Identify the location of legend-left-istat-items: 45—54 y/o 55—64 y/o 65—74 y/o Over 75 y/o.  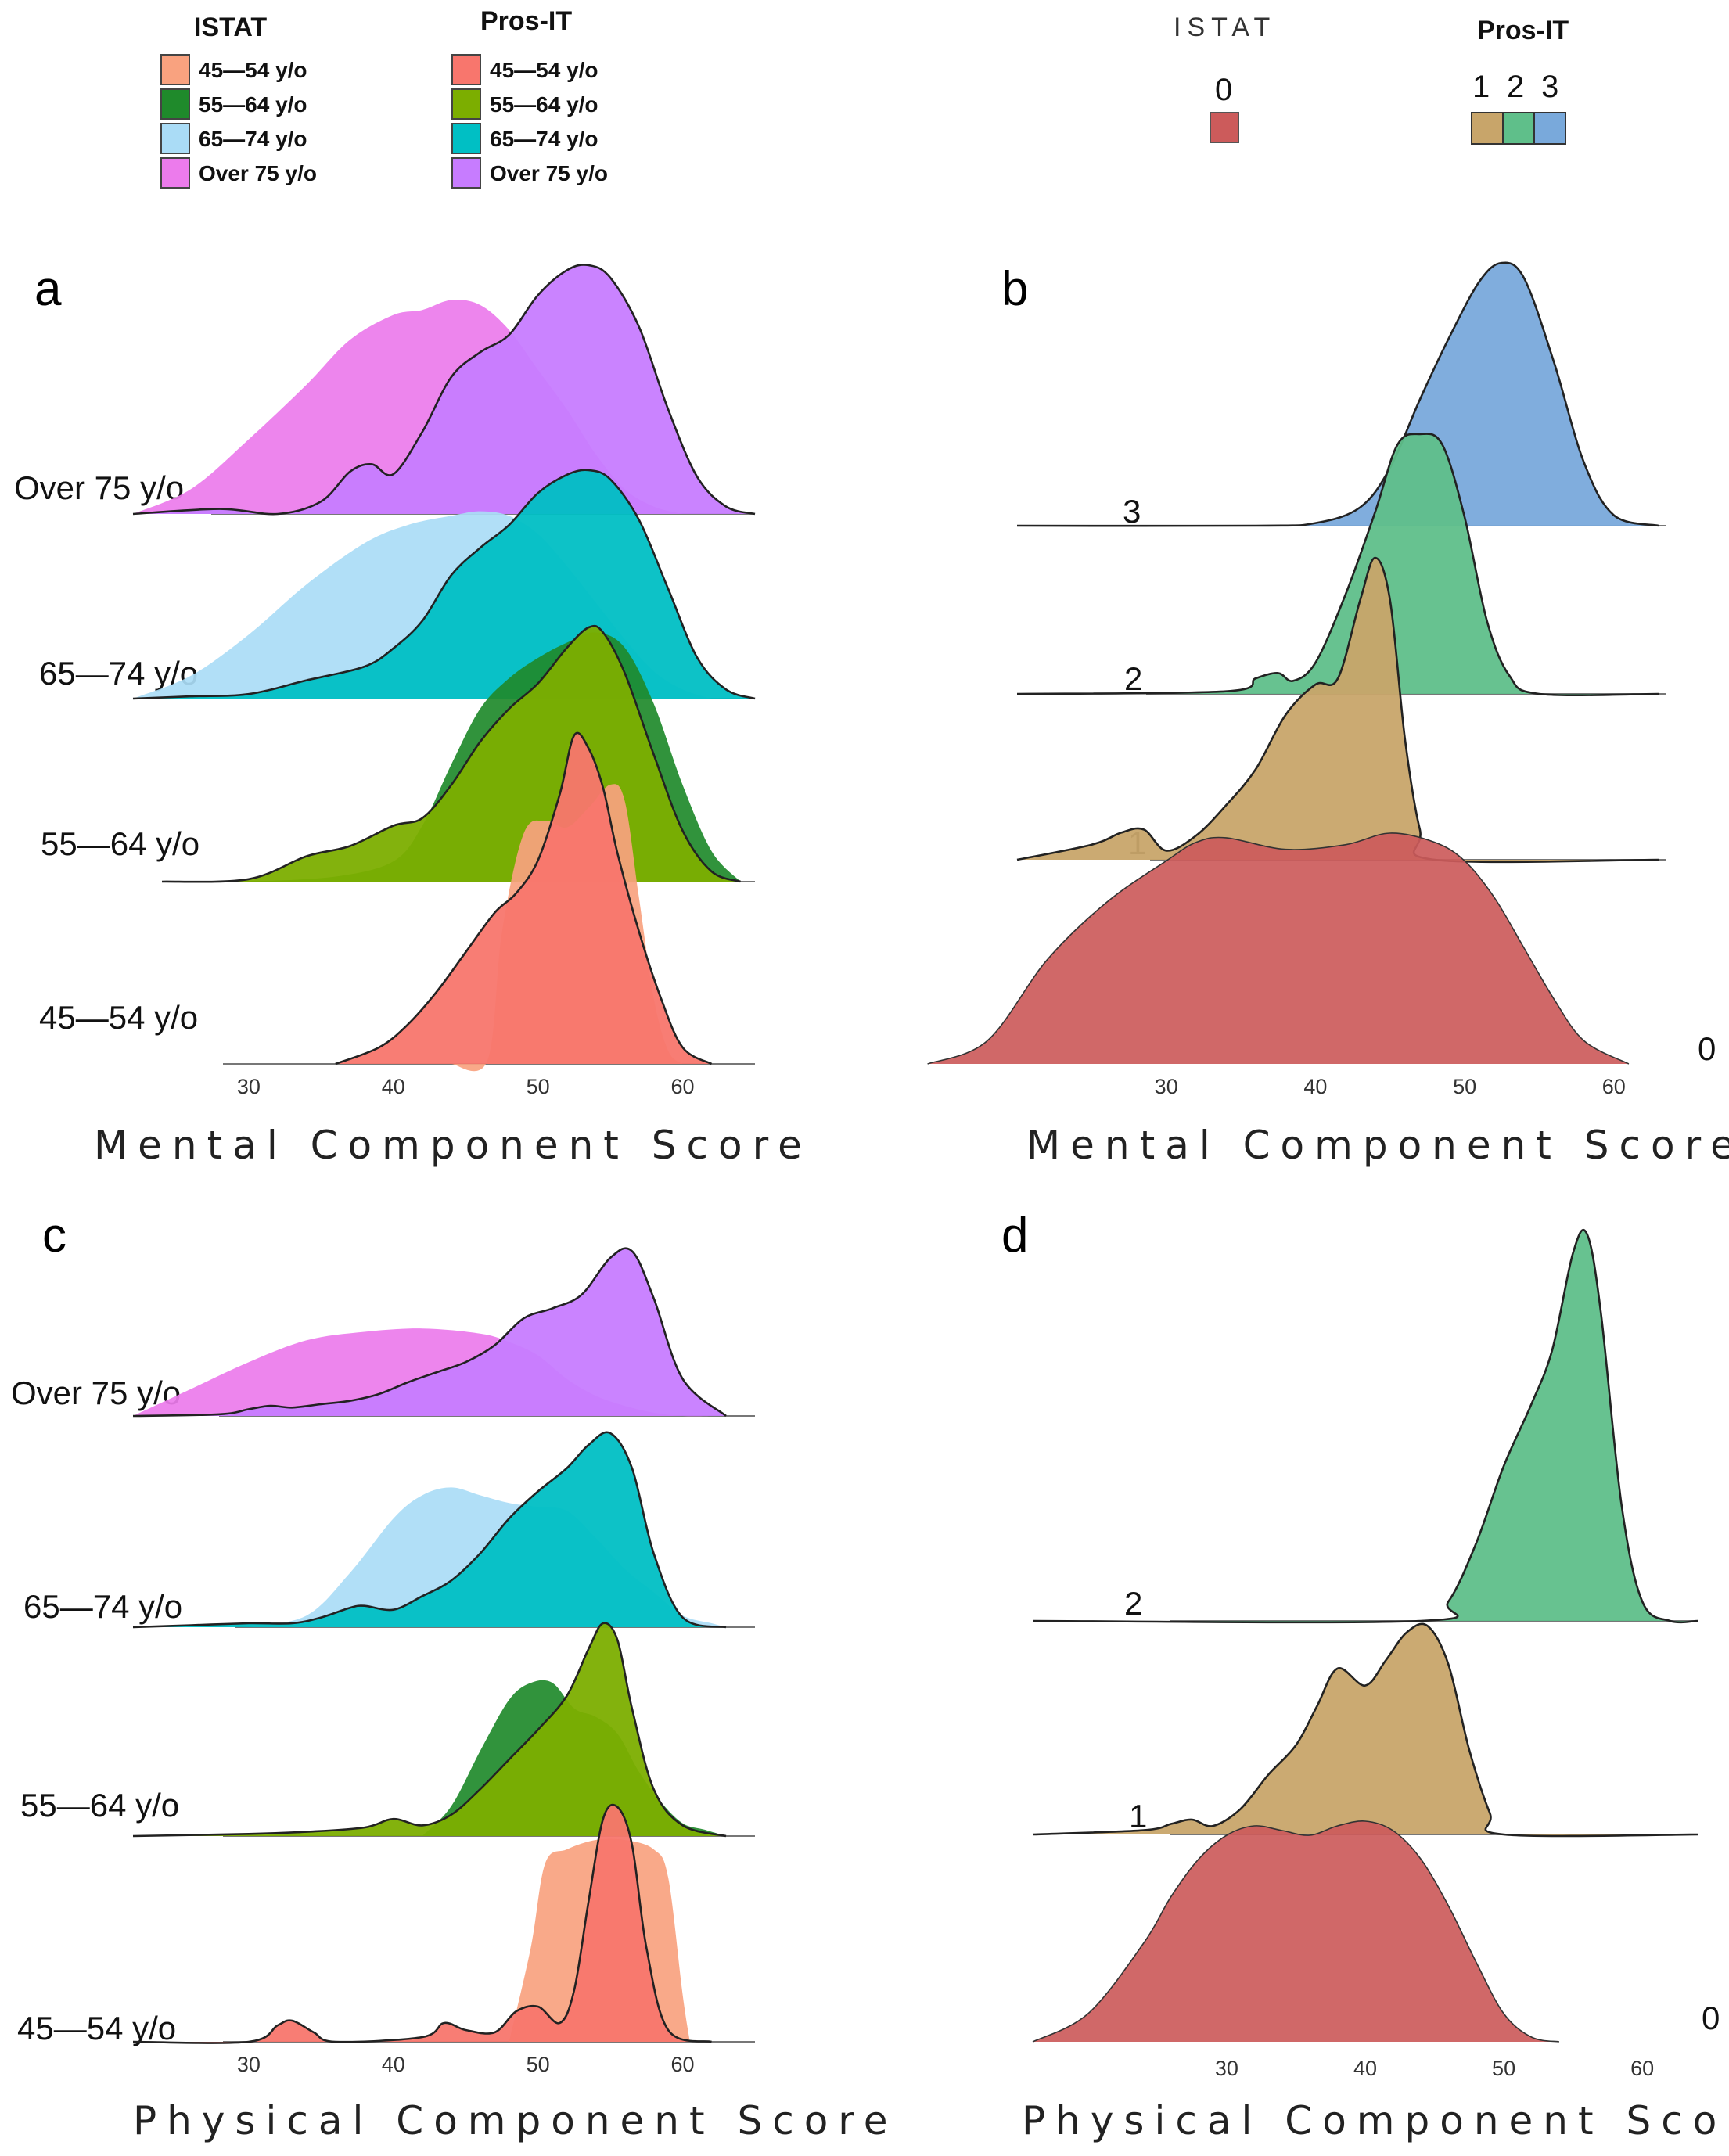
(239, 121).